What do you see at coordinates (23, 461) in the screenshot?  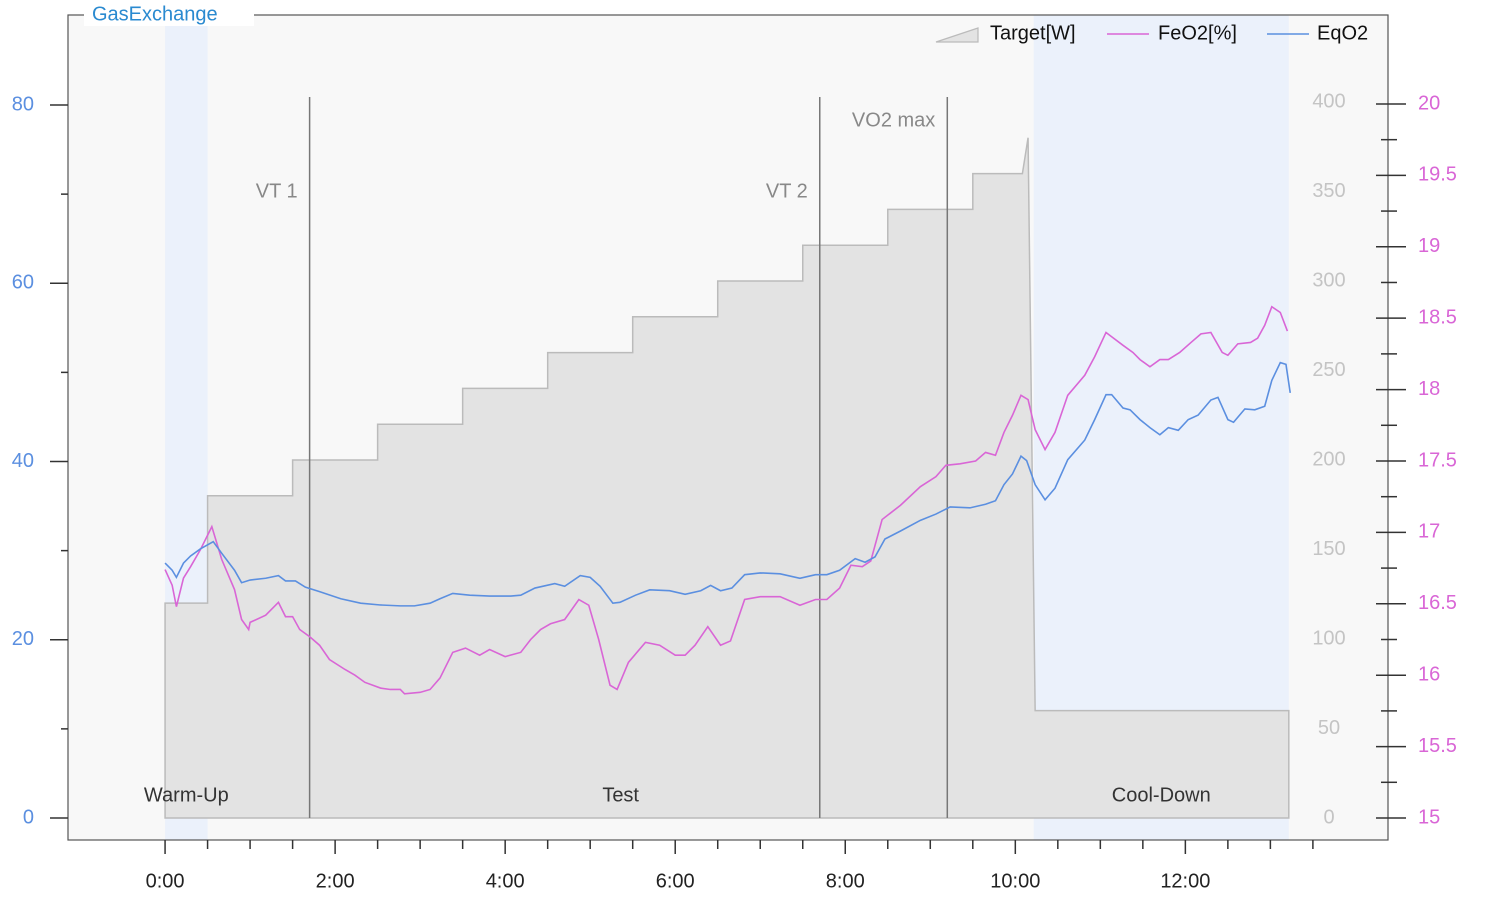 I see `y-tick-label: 40` at bounding box center [23, 461].